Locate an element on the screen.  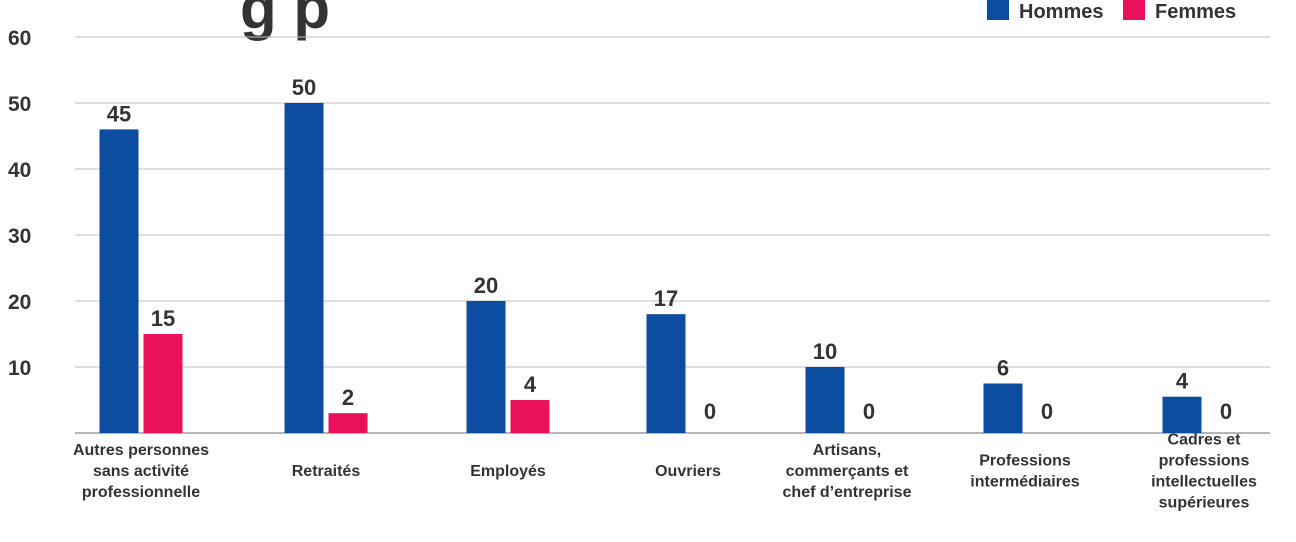
y-tick-label: 60 is located at coordinates (19, 38).